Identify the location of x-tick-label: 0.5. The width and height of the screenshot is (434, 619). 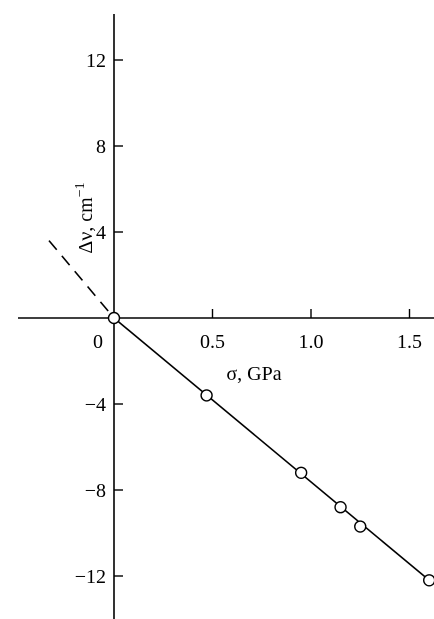
(212, 342).